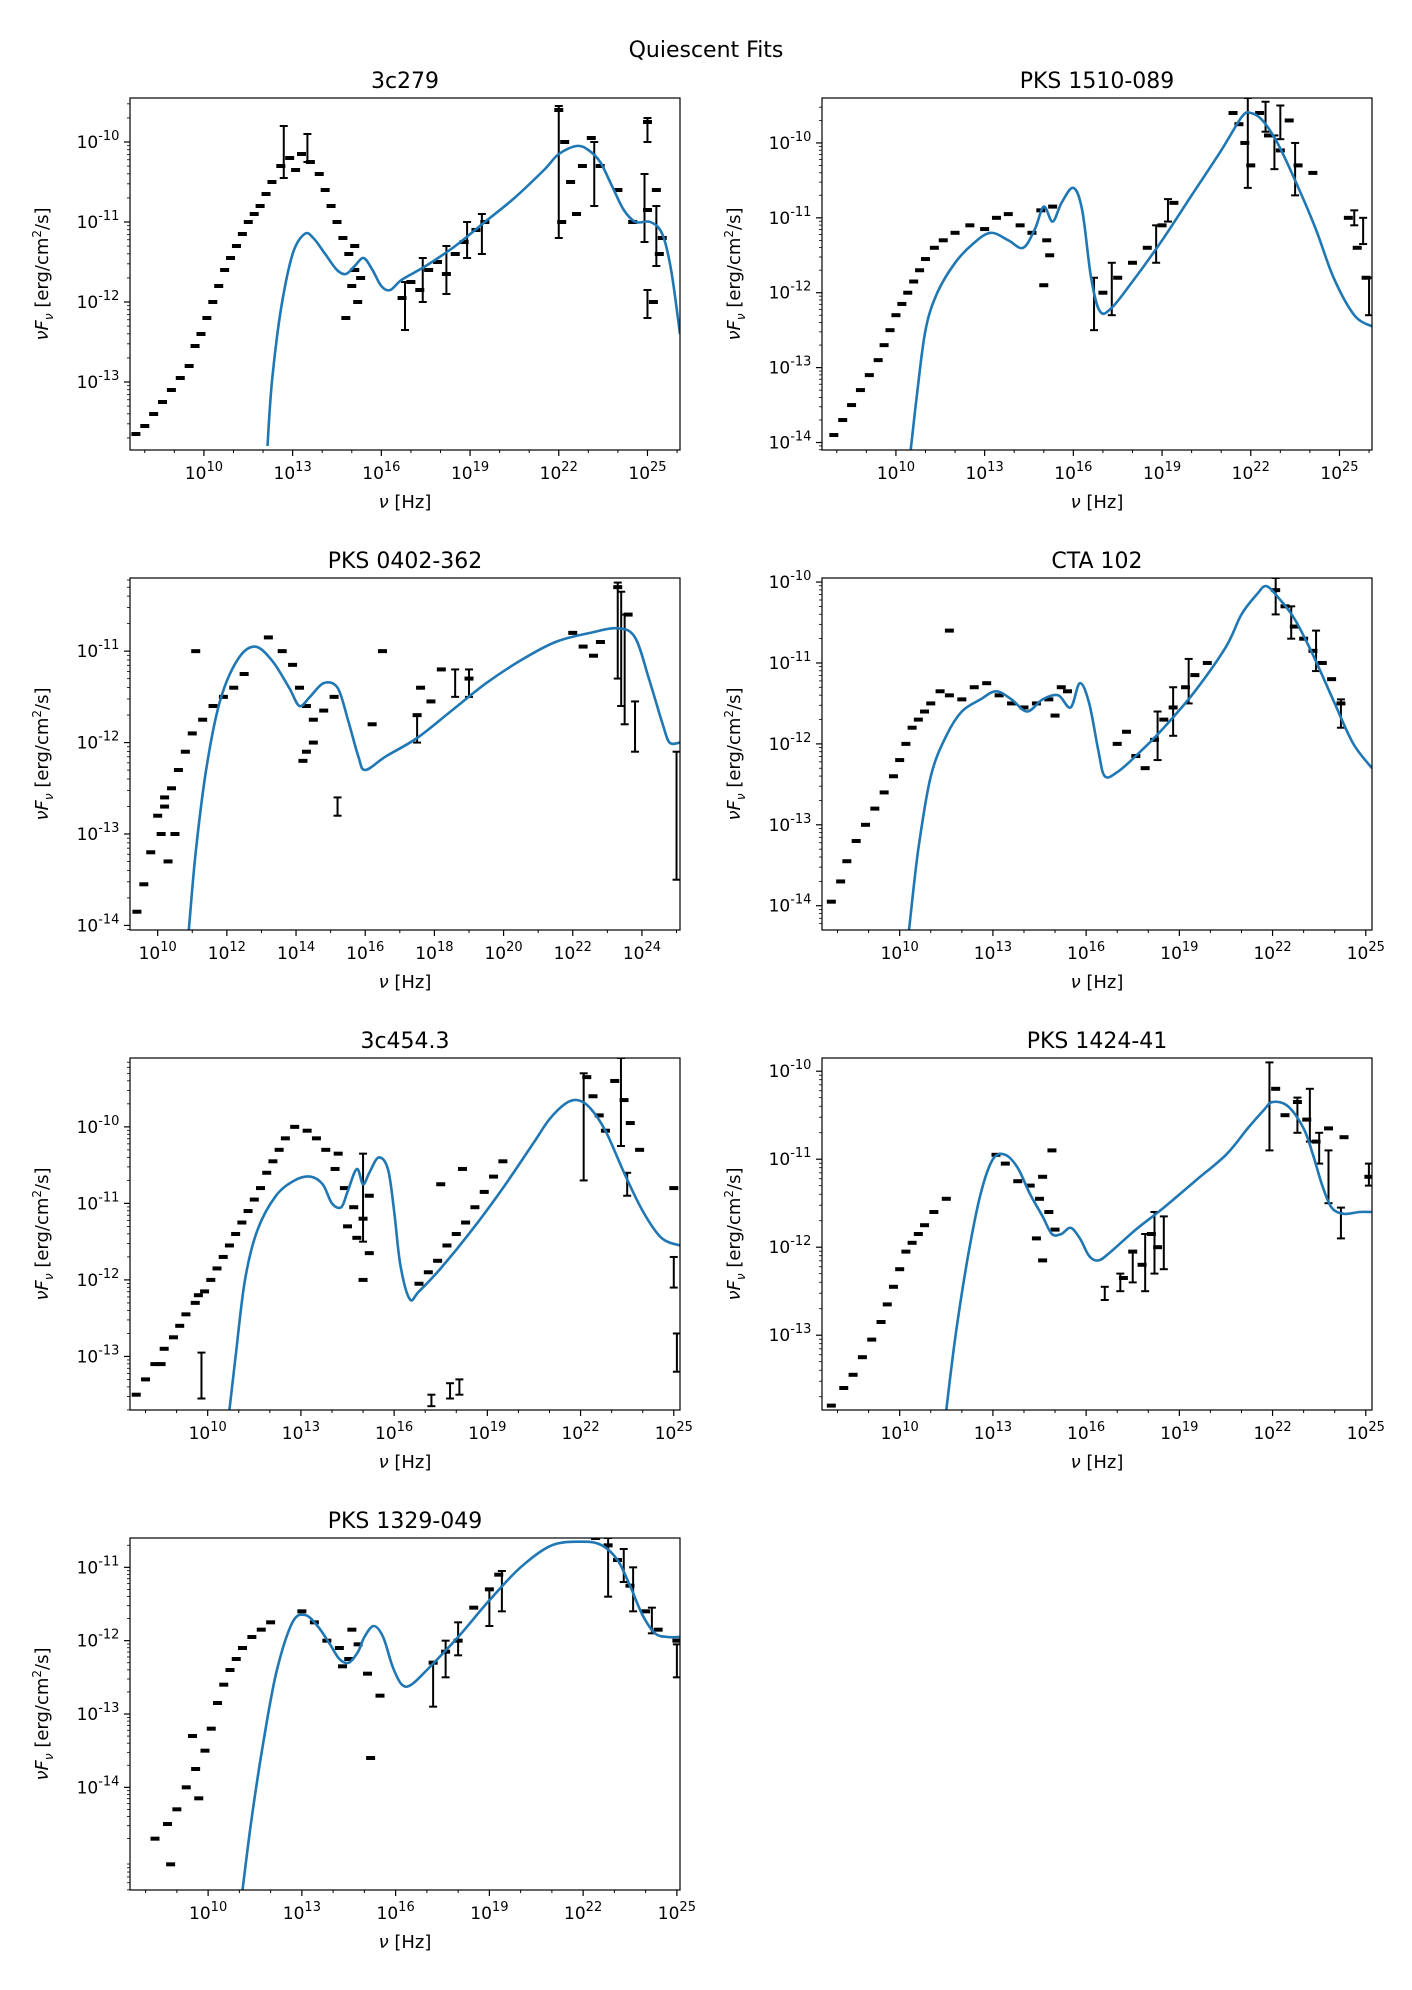 This screenshot has width=1412, height=1990. Describe the element at coordinates (706, 50) in the screenshot. I see `figure-title: Quiescent Fits` at that location.